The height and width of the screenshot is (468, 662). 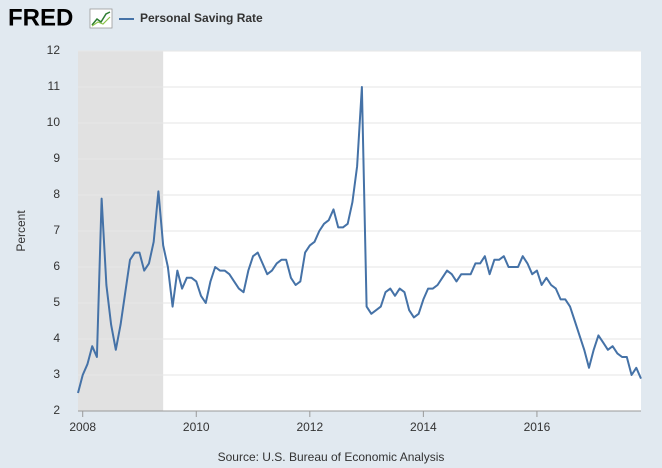 I want to click on y-tick-label: 2, so click(x=56, y=410).